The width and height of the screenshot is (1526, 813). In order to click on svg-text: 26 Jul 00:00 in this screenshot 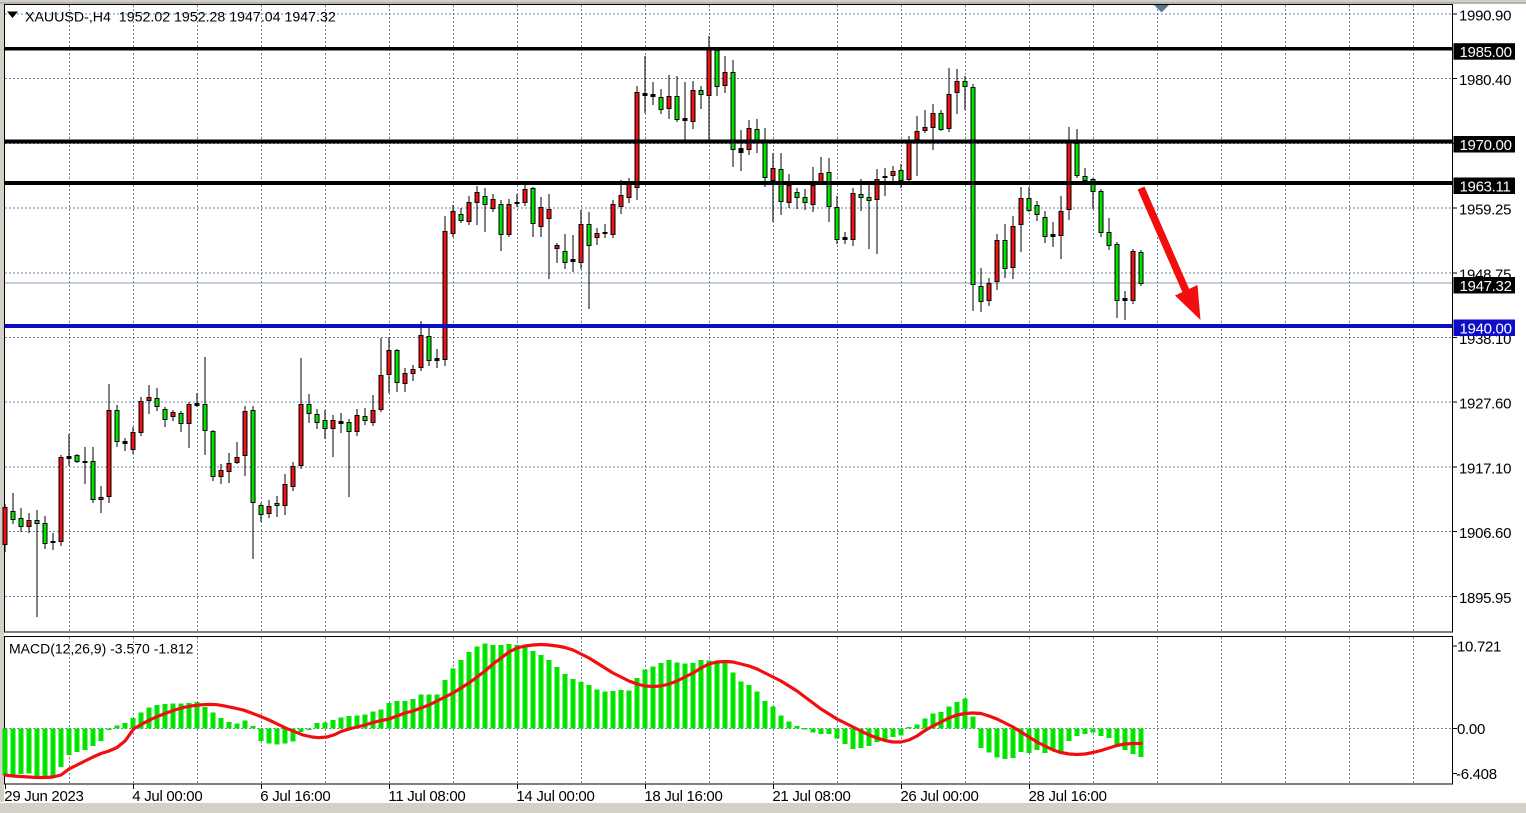, I will do `click(939, 796)`.